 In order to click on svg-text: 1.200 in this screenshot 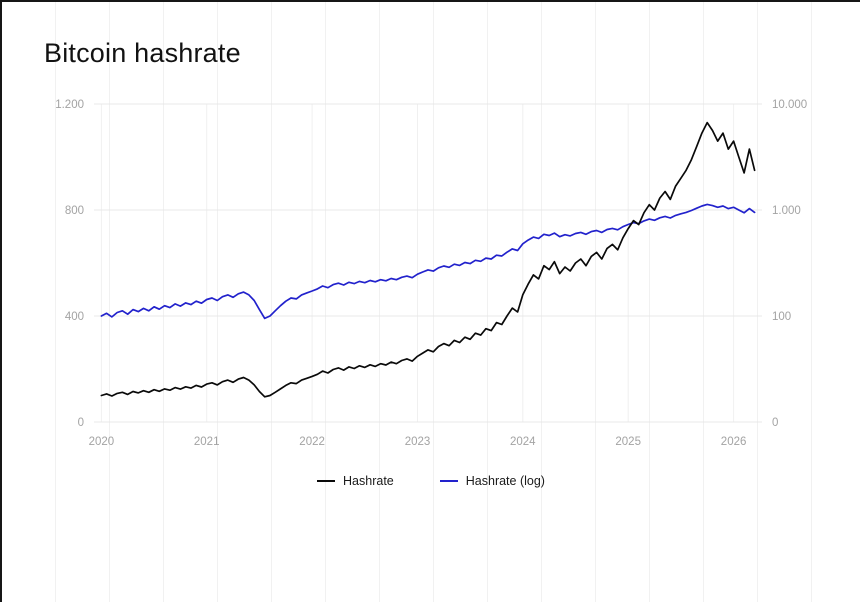, I will do `click(69, 105)`.